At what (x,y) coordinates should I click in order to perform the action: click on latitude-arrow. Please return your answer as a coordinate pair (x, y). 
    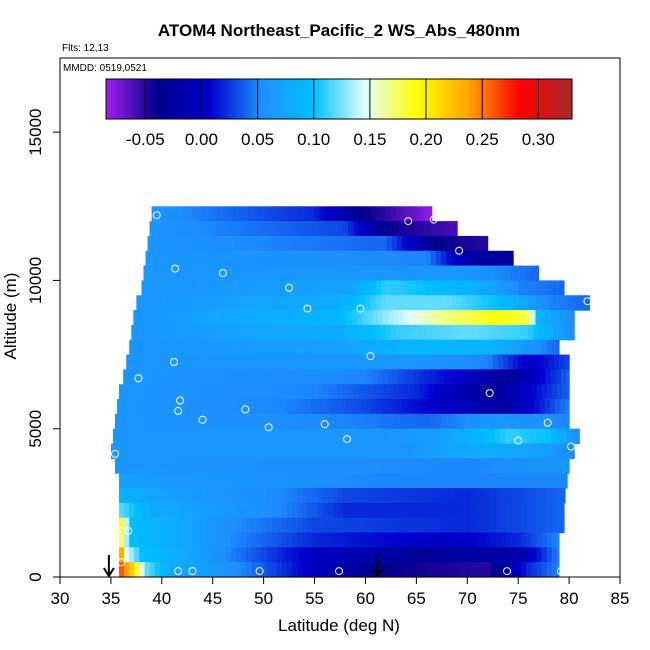
    Looking at the image, I should click on (109, 566).